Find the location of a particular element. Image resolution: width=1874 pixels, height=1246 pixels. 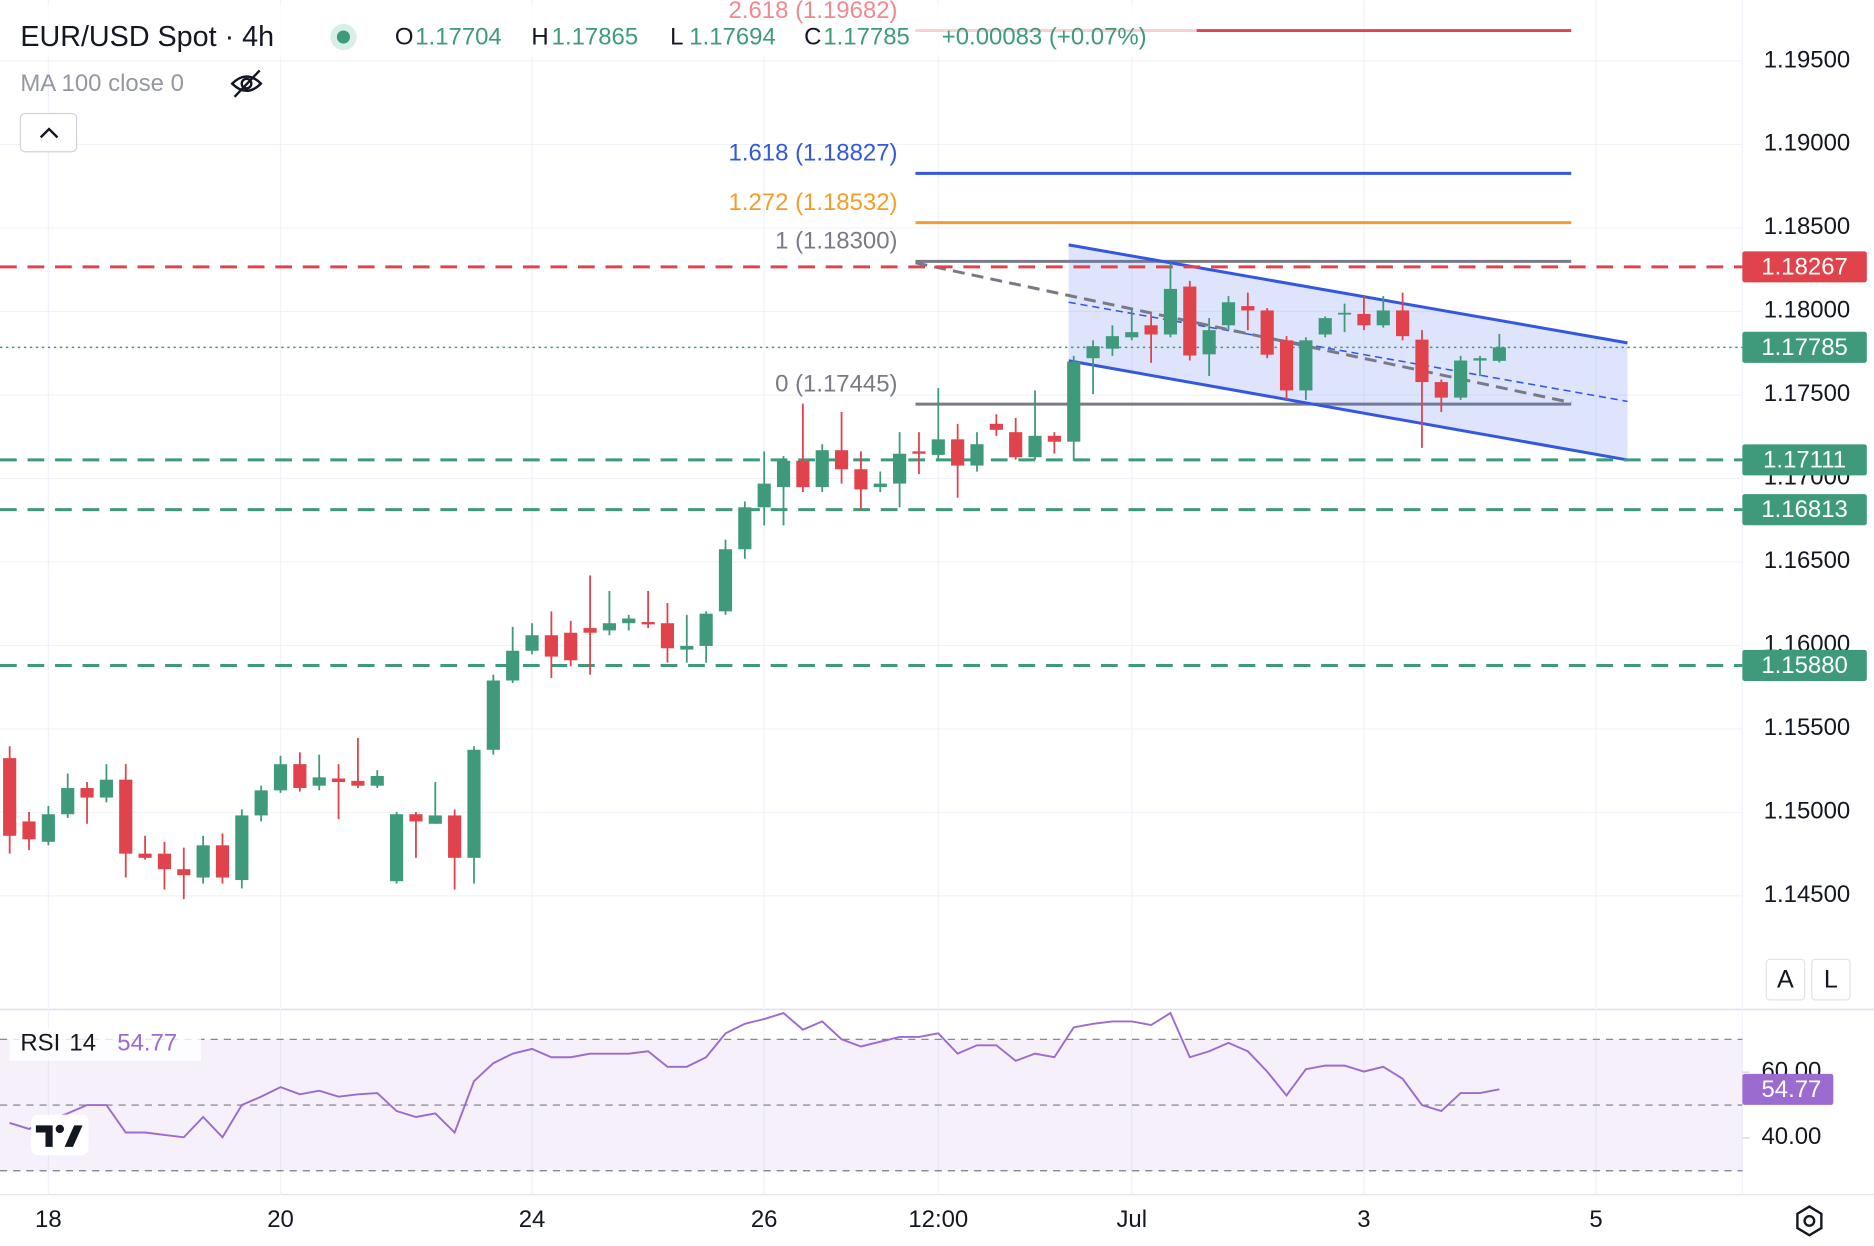

level-label: 1.16813 is located at coordinates (1804, 509).